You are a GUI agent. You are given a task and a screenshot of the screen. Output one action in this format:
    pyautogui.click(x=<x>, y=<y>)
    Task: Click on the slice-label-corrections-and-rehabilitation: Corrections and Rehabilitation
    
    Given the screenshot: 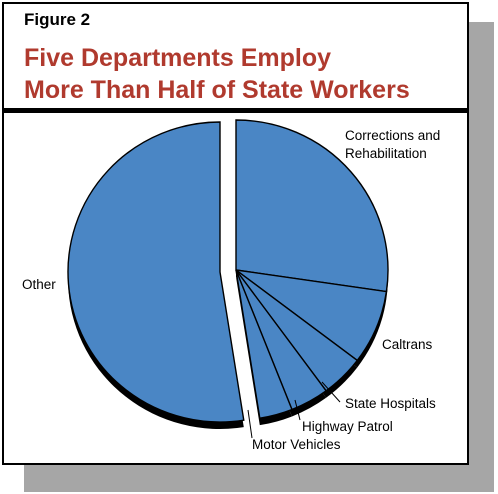 What is the action you would take?
    pyautogui.click(x=392, y=144)
    